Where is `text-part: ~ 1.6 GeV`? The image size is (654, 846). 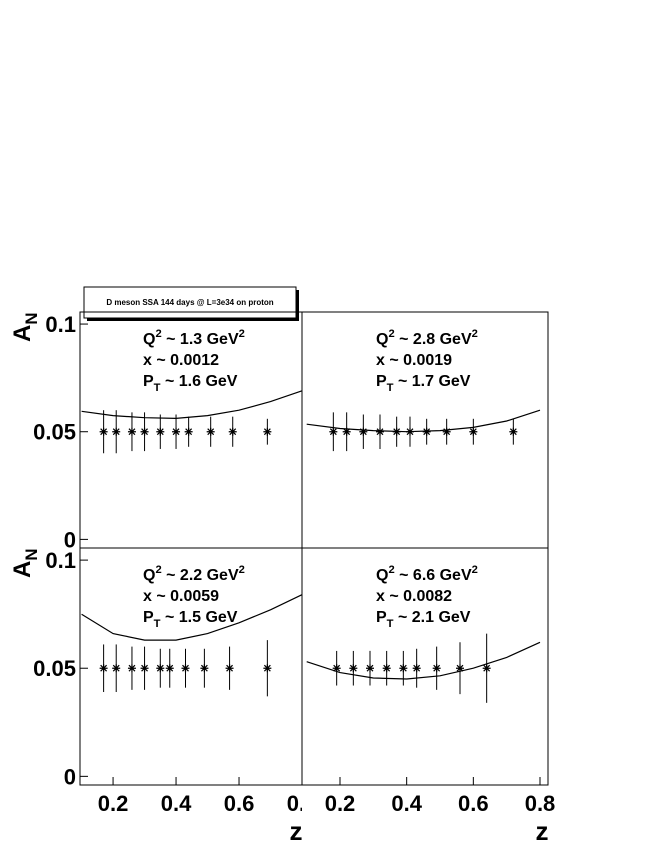 text-part: ~ 1.6 GeV is located at coordinates (199, 381).